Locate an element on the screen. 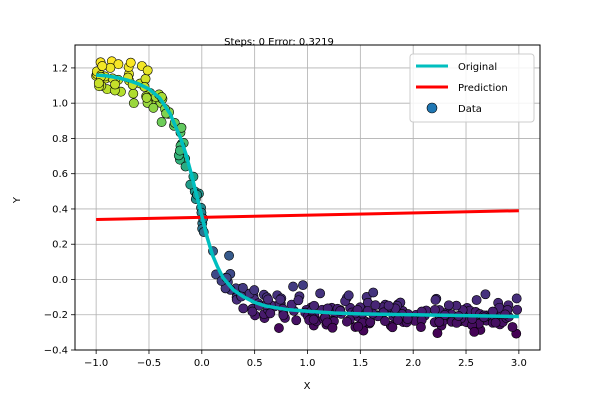 This screenshot has height=400, width=600. chart-title: Steps: 0 Error: 0.3219 is located at coordinates (279, 42).